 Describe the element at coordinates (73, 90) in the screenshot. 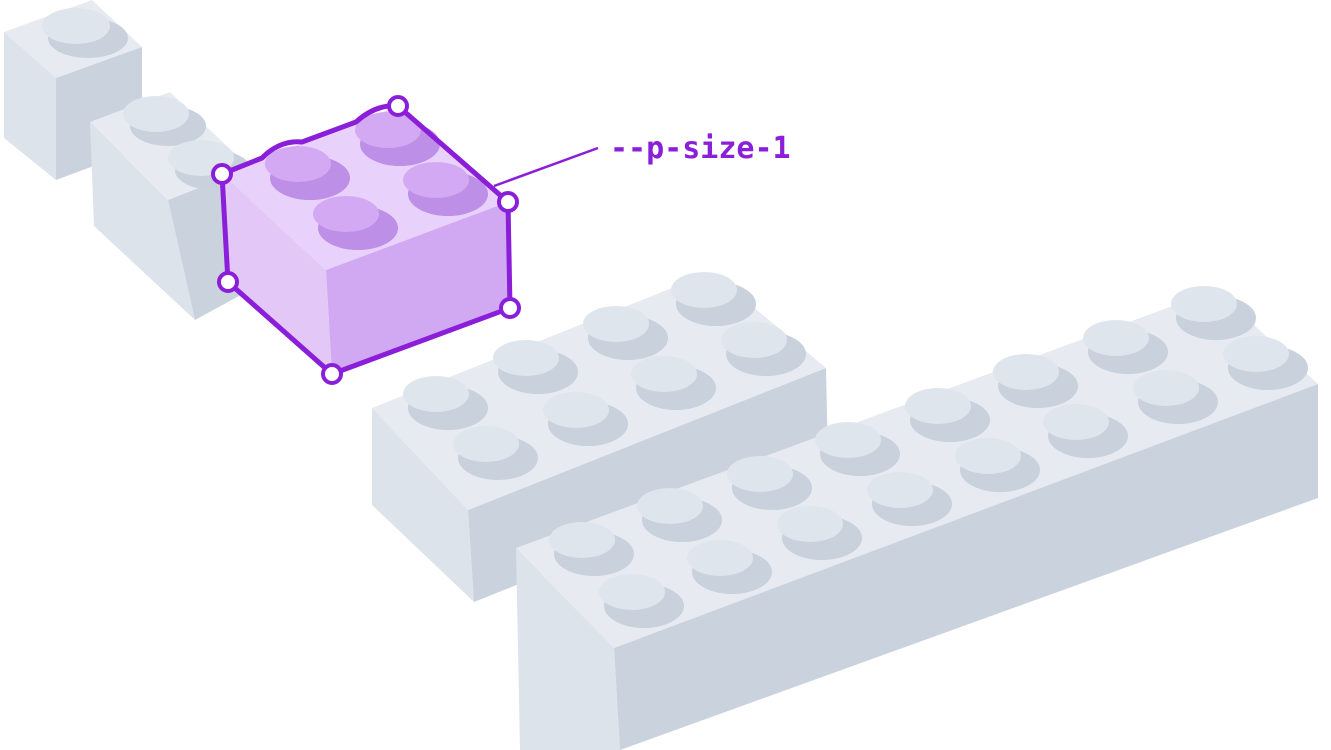

I see `brick-1x1` at that location.